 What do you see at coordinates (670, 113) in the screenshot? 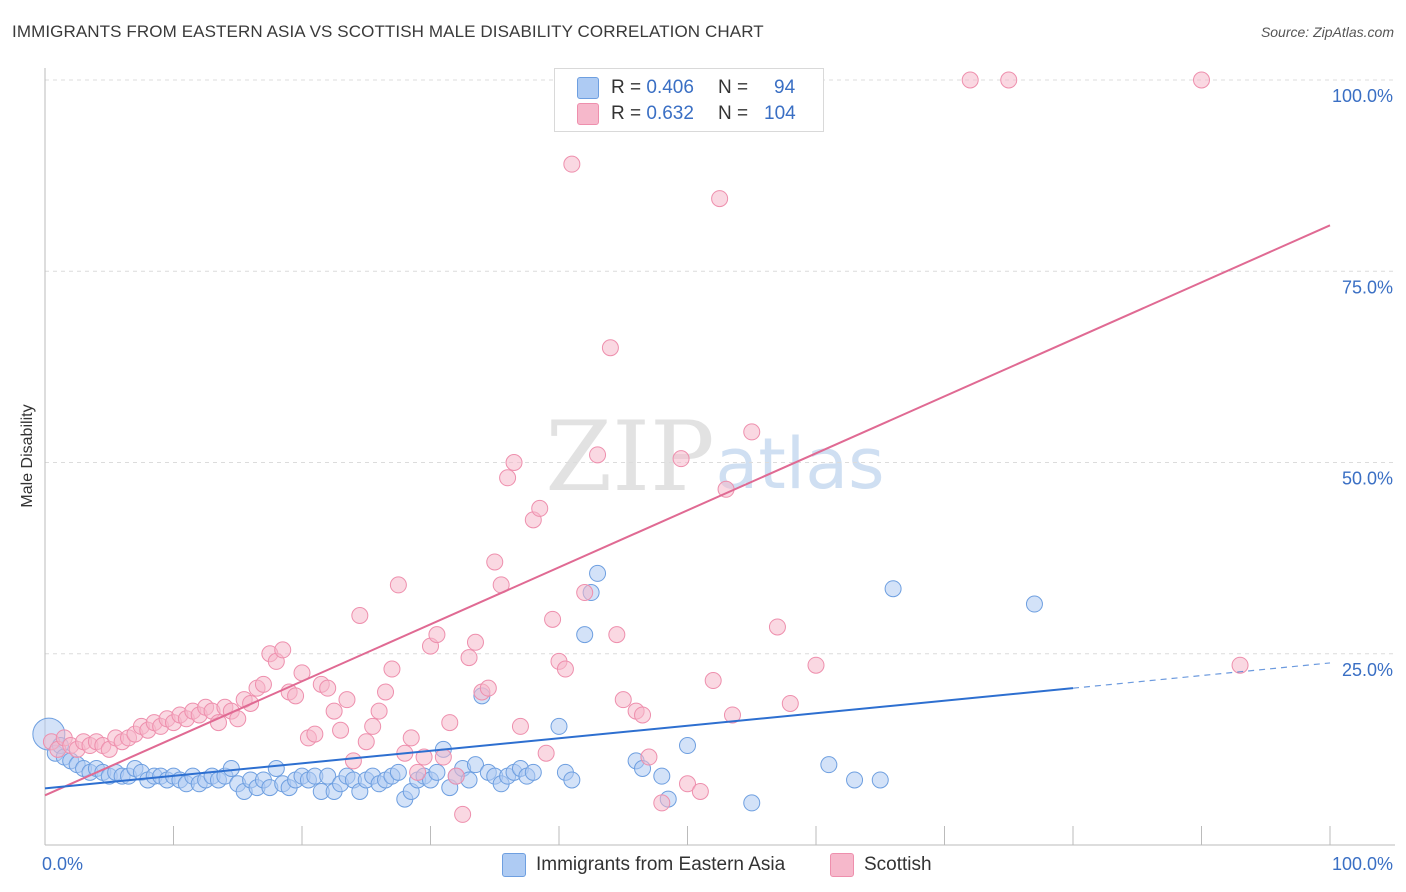
I see `legend-r-value: 0.632` at bounding box center [670, 113].